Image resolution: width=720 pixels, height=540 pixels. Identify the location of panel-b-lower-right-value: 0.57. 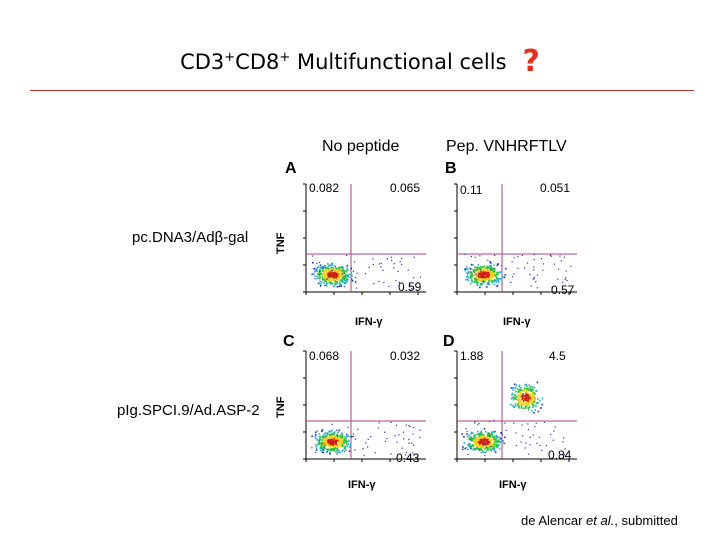
(563, 290).